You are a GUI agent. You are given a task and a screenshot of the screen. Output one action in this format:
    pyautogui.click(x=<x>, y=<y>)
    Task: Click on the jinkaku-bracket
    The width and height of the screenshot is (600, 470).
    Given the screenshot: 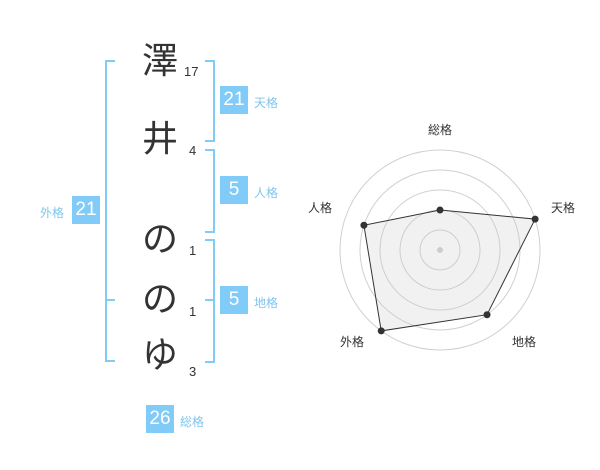 What is the action you would take?
    pyautogui.click(x=210, y=191)
    